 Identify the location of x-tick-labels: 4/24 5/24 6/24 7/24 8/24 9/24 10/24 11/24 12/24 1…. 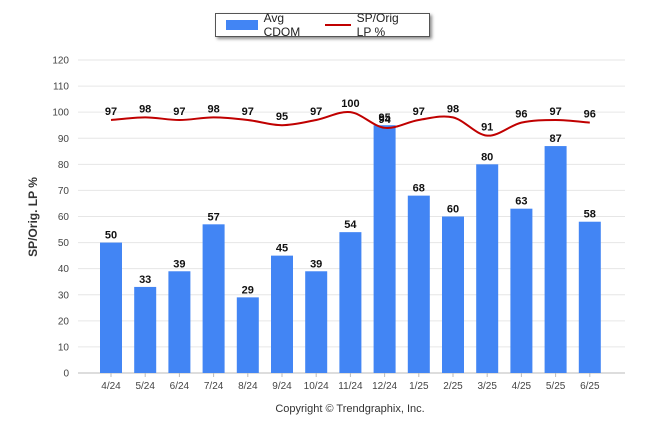
(350, 382).